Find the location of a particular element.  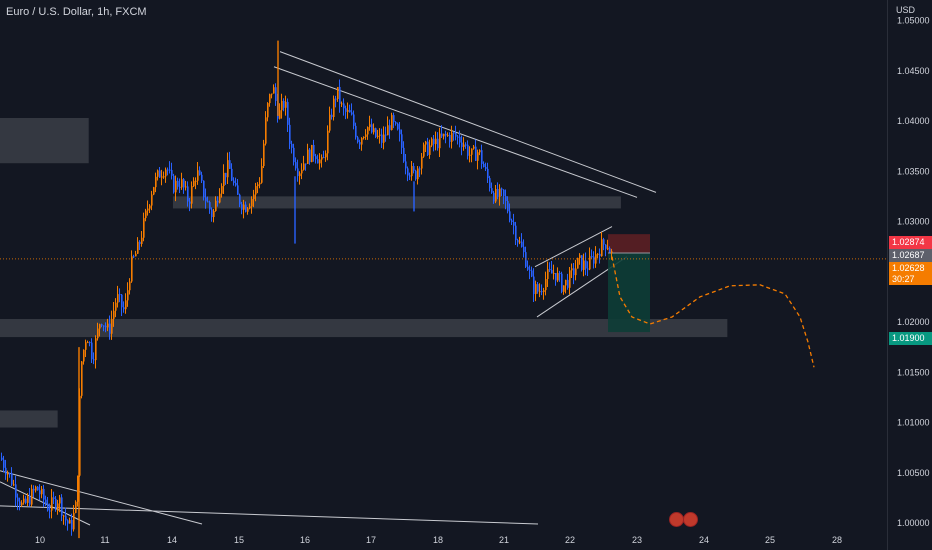

y-tick-label: 1.01500 is located at coordinates (913, 372).